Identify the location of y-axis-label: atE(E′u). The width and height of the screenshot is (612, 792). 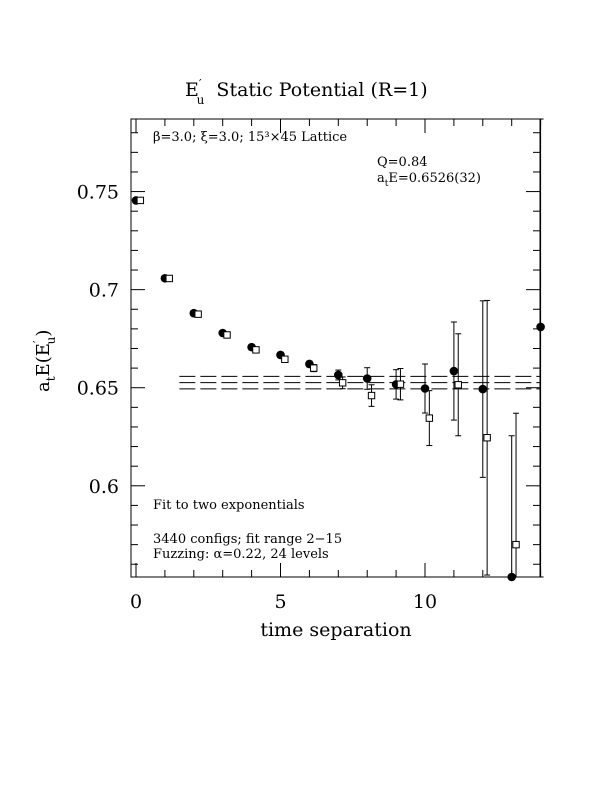
(44, 361).